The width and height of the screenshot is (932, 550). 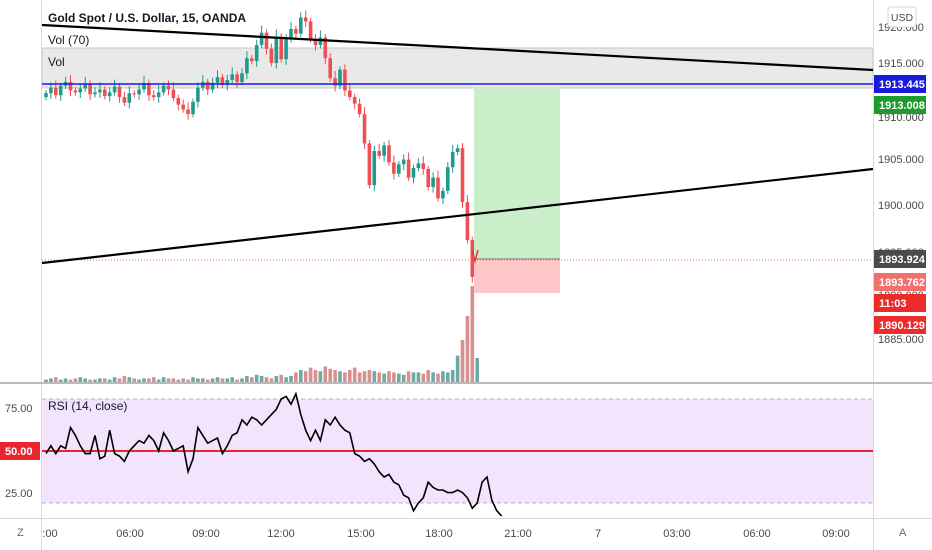 What do you see at coordinates (517, 276) in the screenshot?
I see `position-stop-zone` at bounding box center [517, 276].